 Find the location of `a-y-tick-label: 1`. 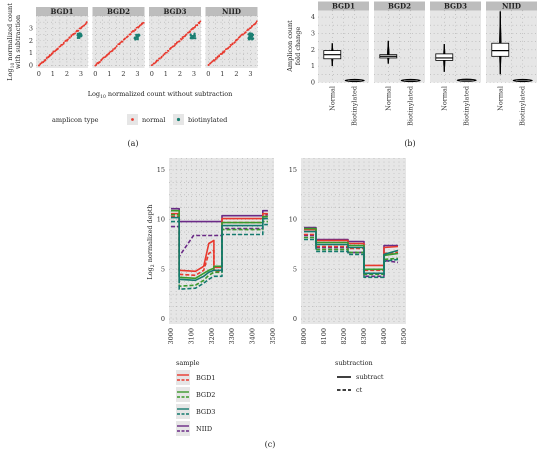

a-y-tick-label: 1 is located at coordinates (31, 53).